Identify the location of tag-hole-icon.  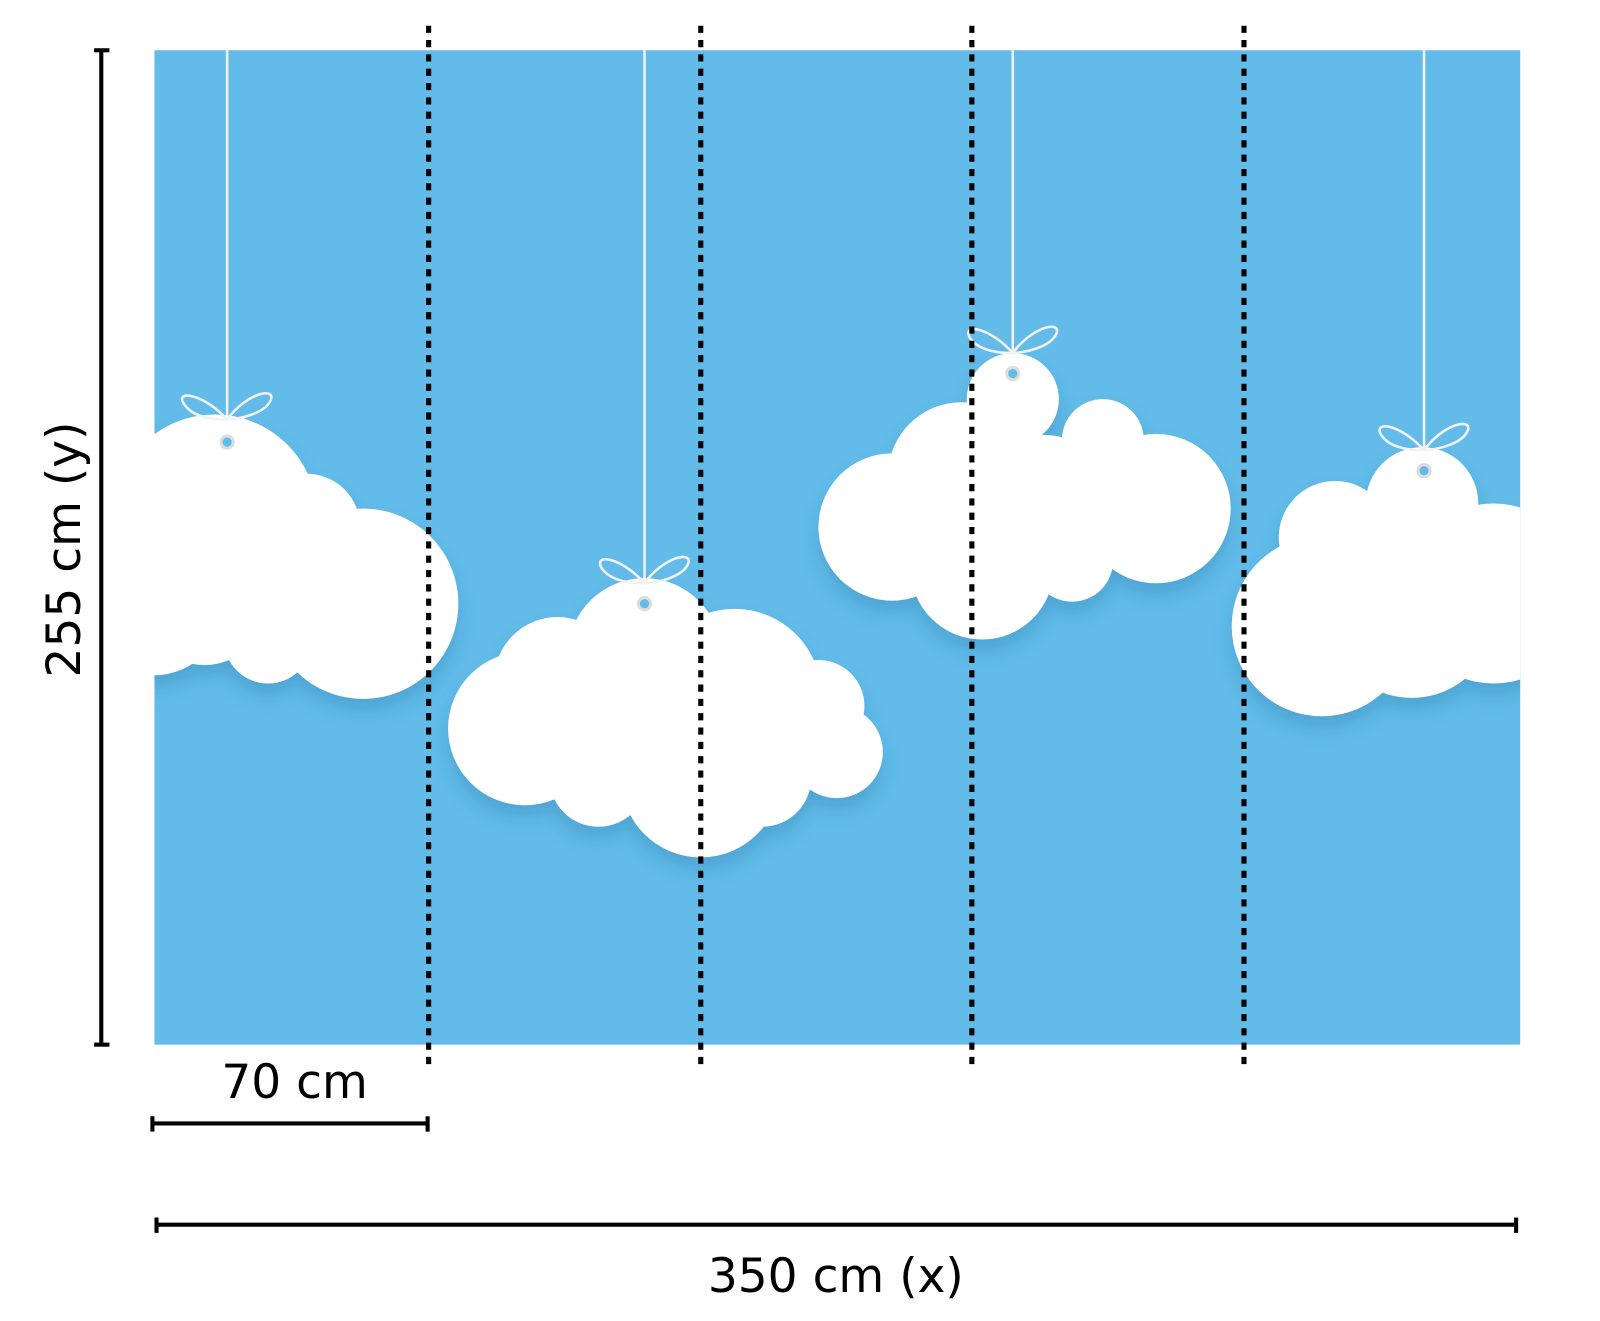
(825, 488).